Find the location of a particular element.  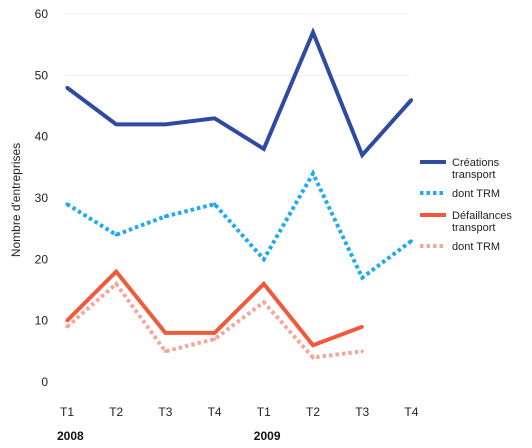

year-label: 2009 is located at coordinates (267, 436).